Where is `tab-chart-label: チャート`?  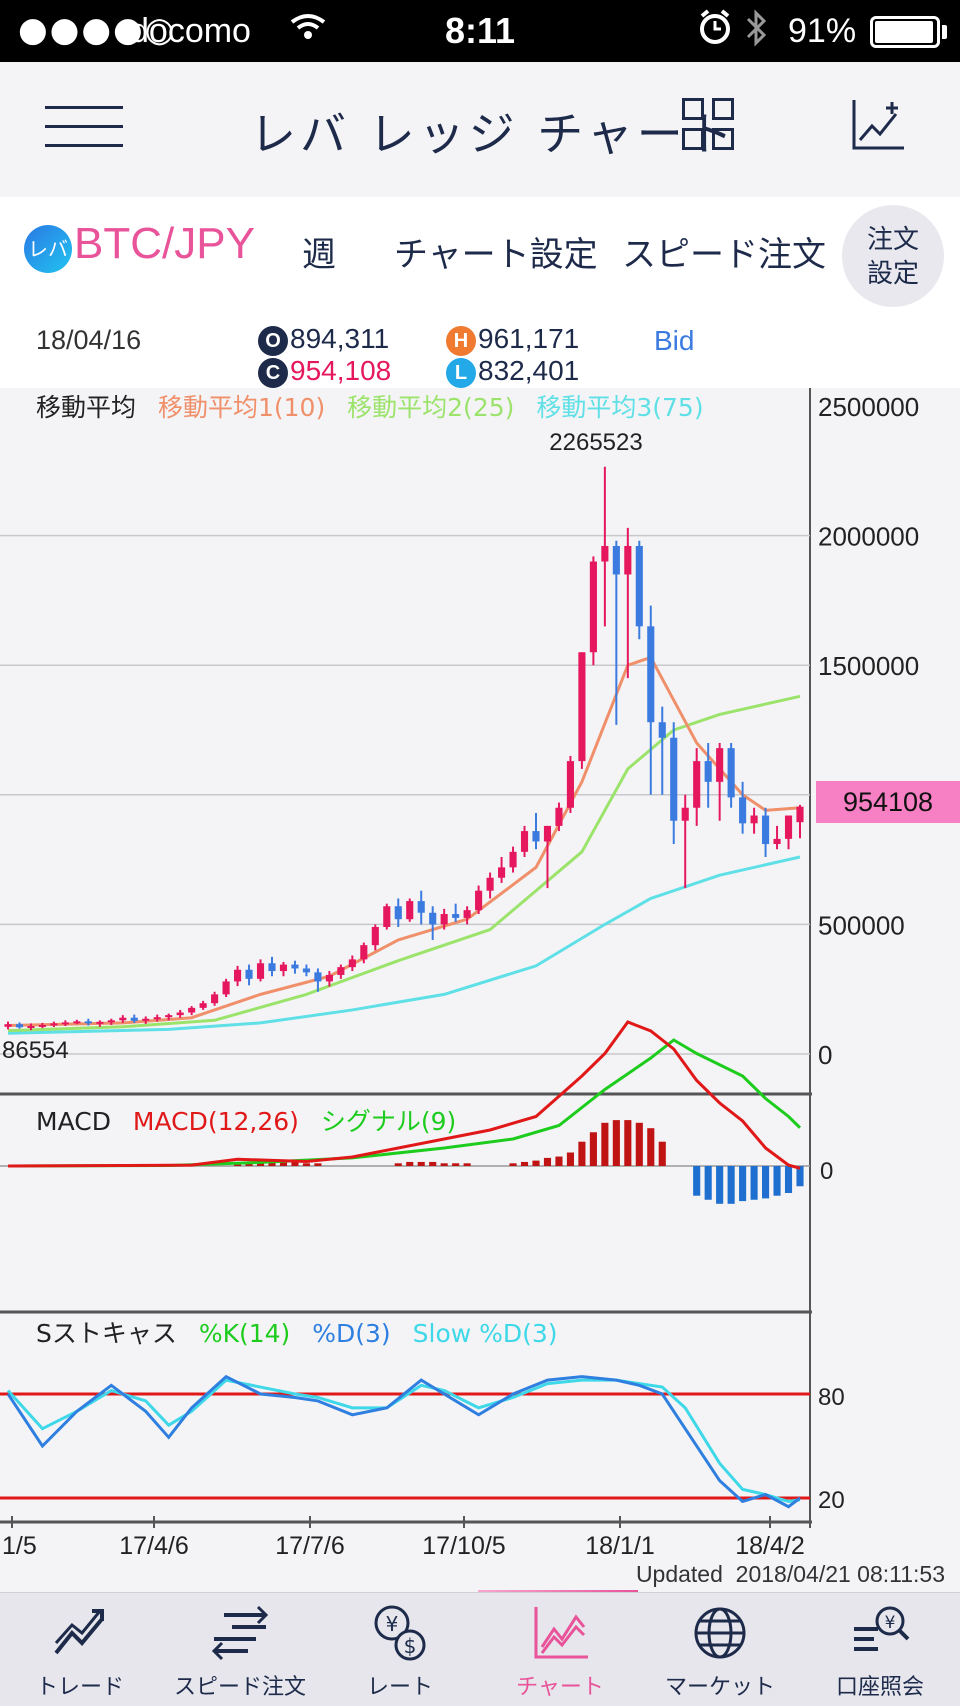 tab-chart-label: チャート is located at coordinates (560, 1687).